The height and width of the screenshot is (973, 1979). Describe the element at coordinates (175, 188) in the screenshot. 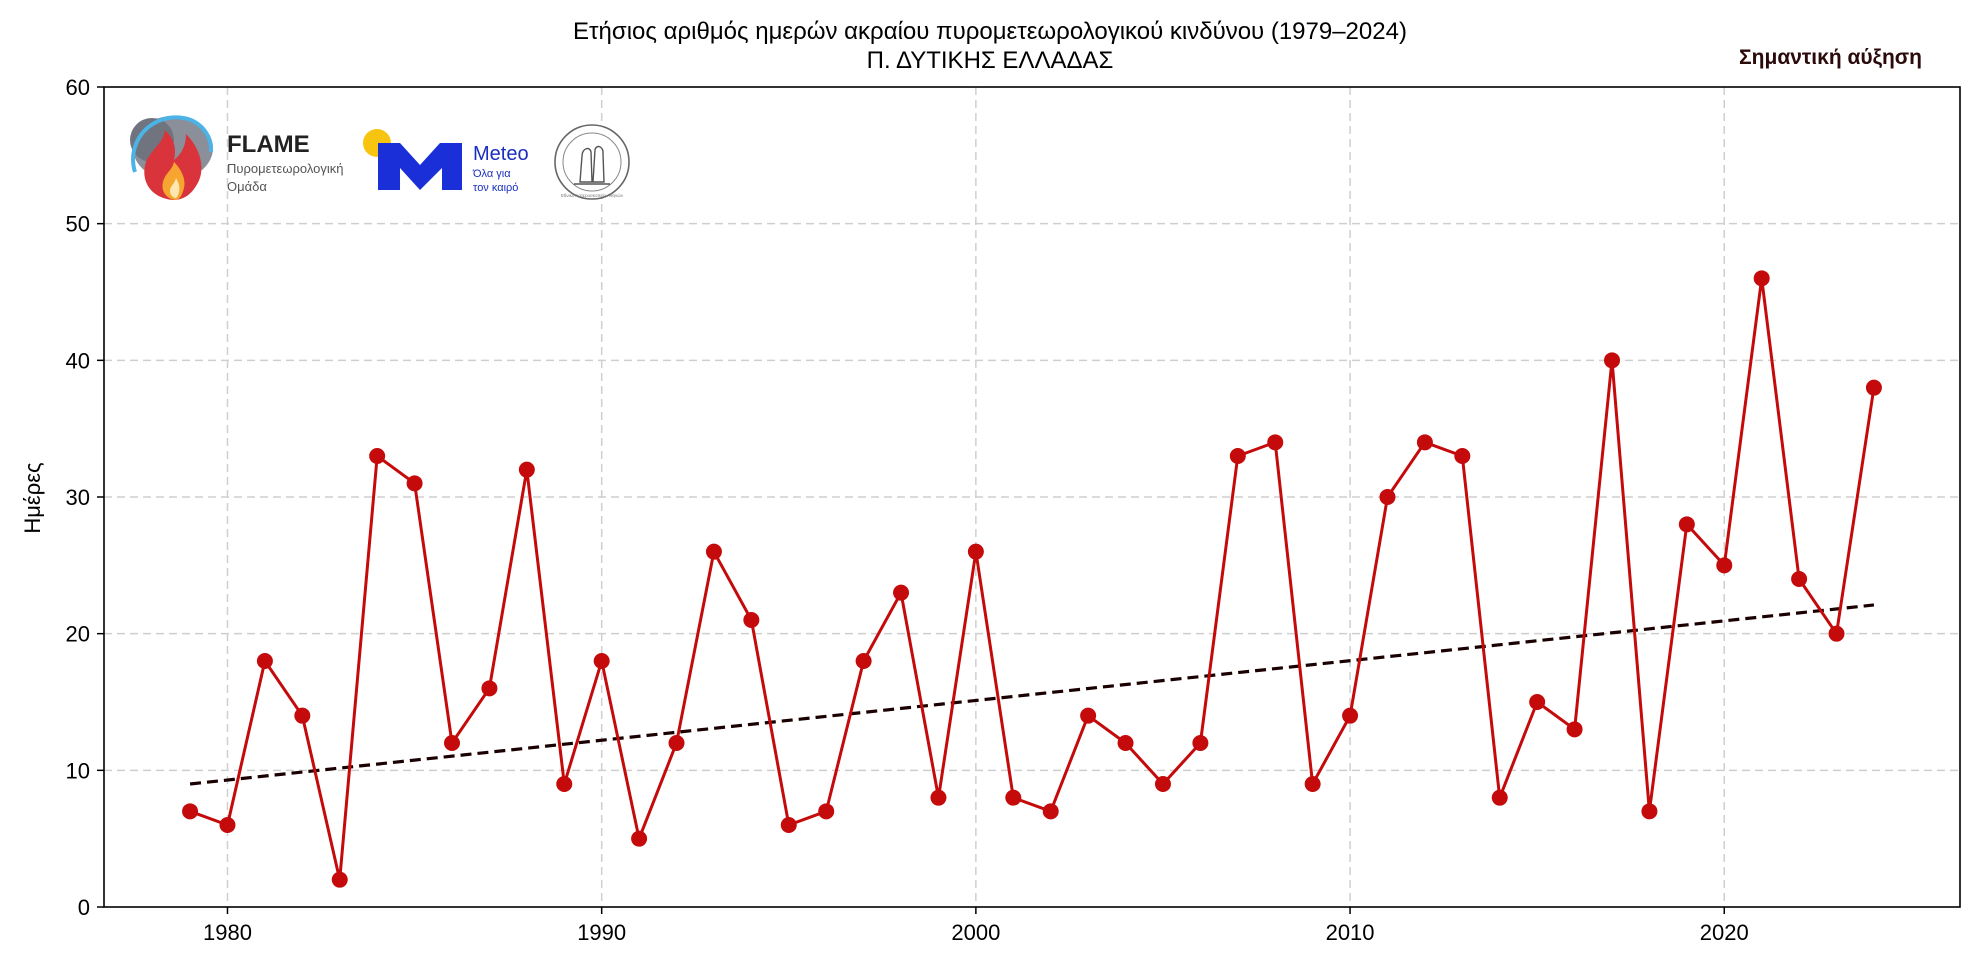

I see `flame-icon-inner` at that location.